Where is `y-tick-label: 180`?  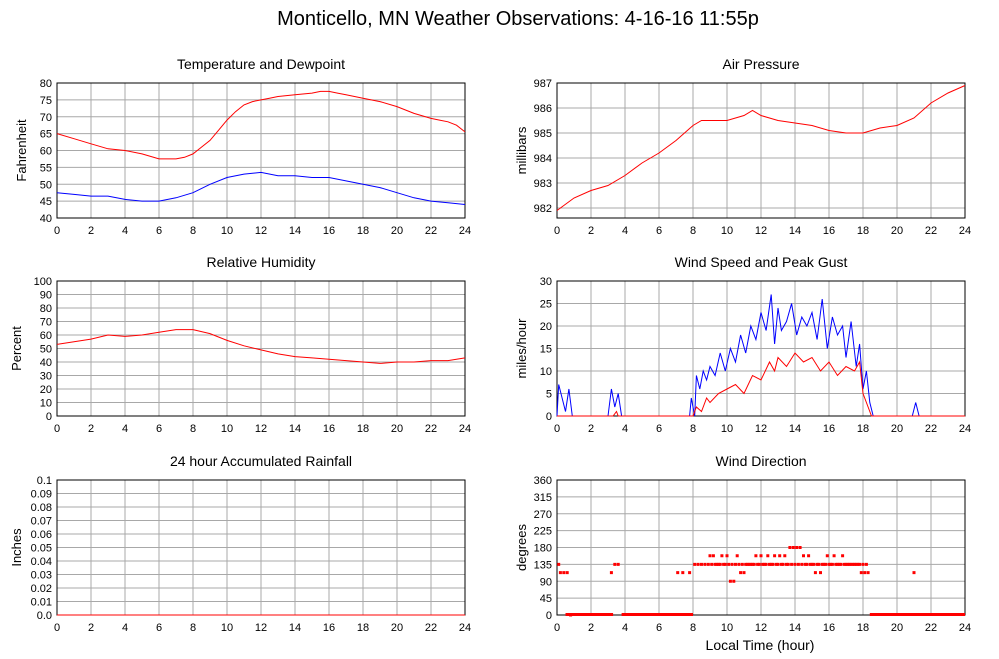
y-tick-label: 180 is located at coordinates (543, 549).